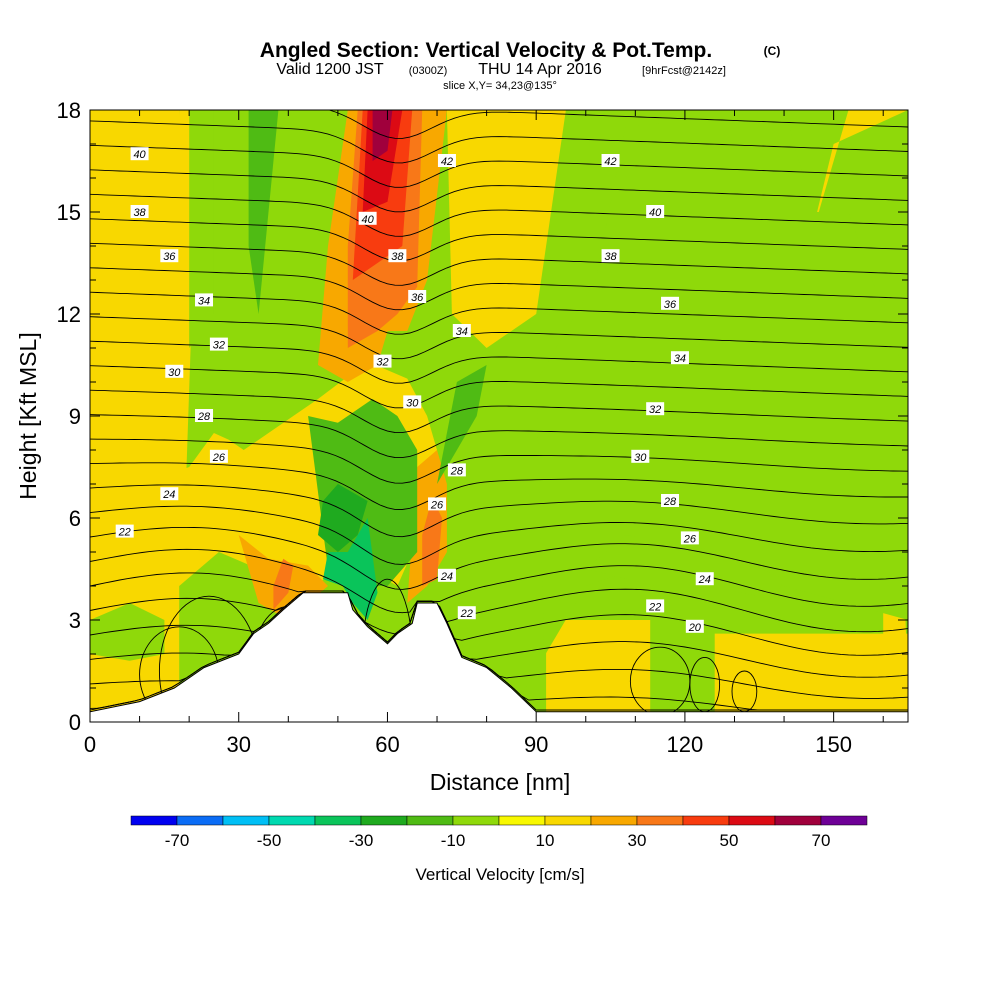 Image resolution: width=1000 pixels, height=1000 pixels. Describe the element at coordinates (684, 71) in the screenshot. I see `forecast-info: [9hrFcst@2142z]` at that location.